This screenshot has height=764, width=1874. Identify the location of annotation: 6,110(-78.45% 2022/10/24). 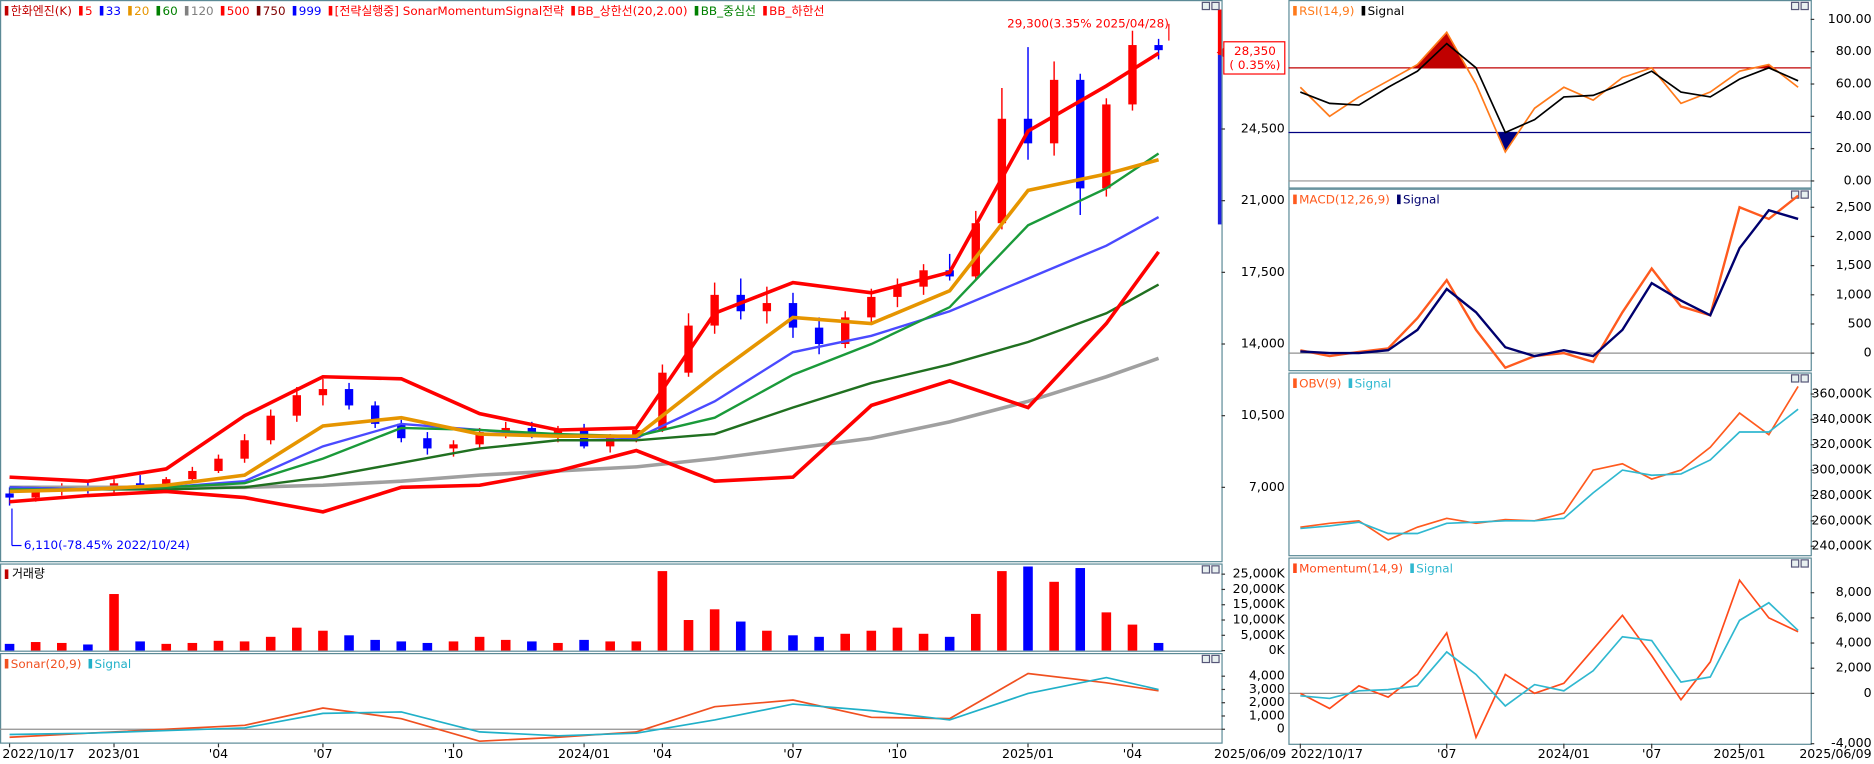
(107, 545).